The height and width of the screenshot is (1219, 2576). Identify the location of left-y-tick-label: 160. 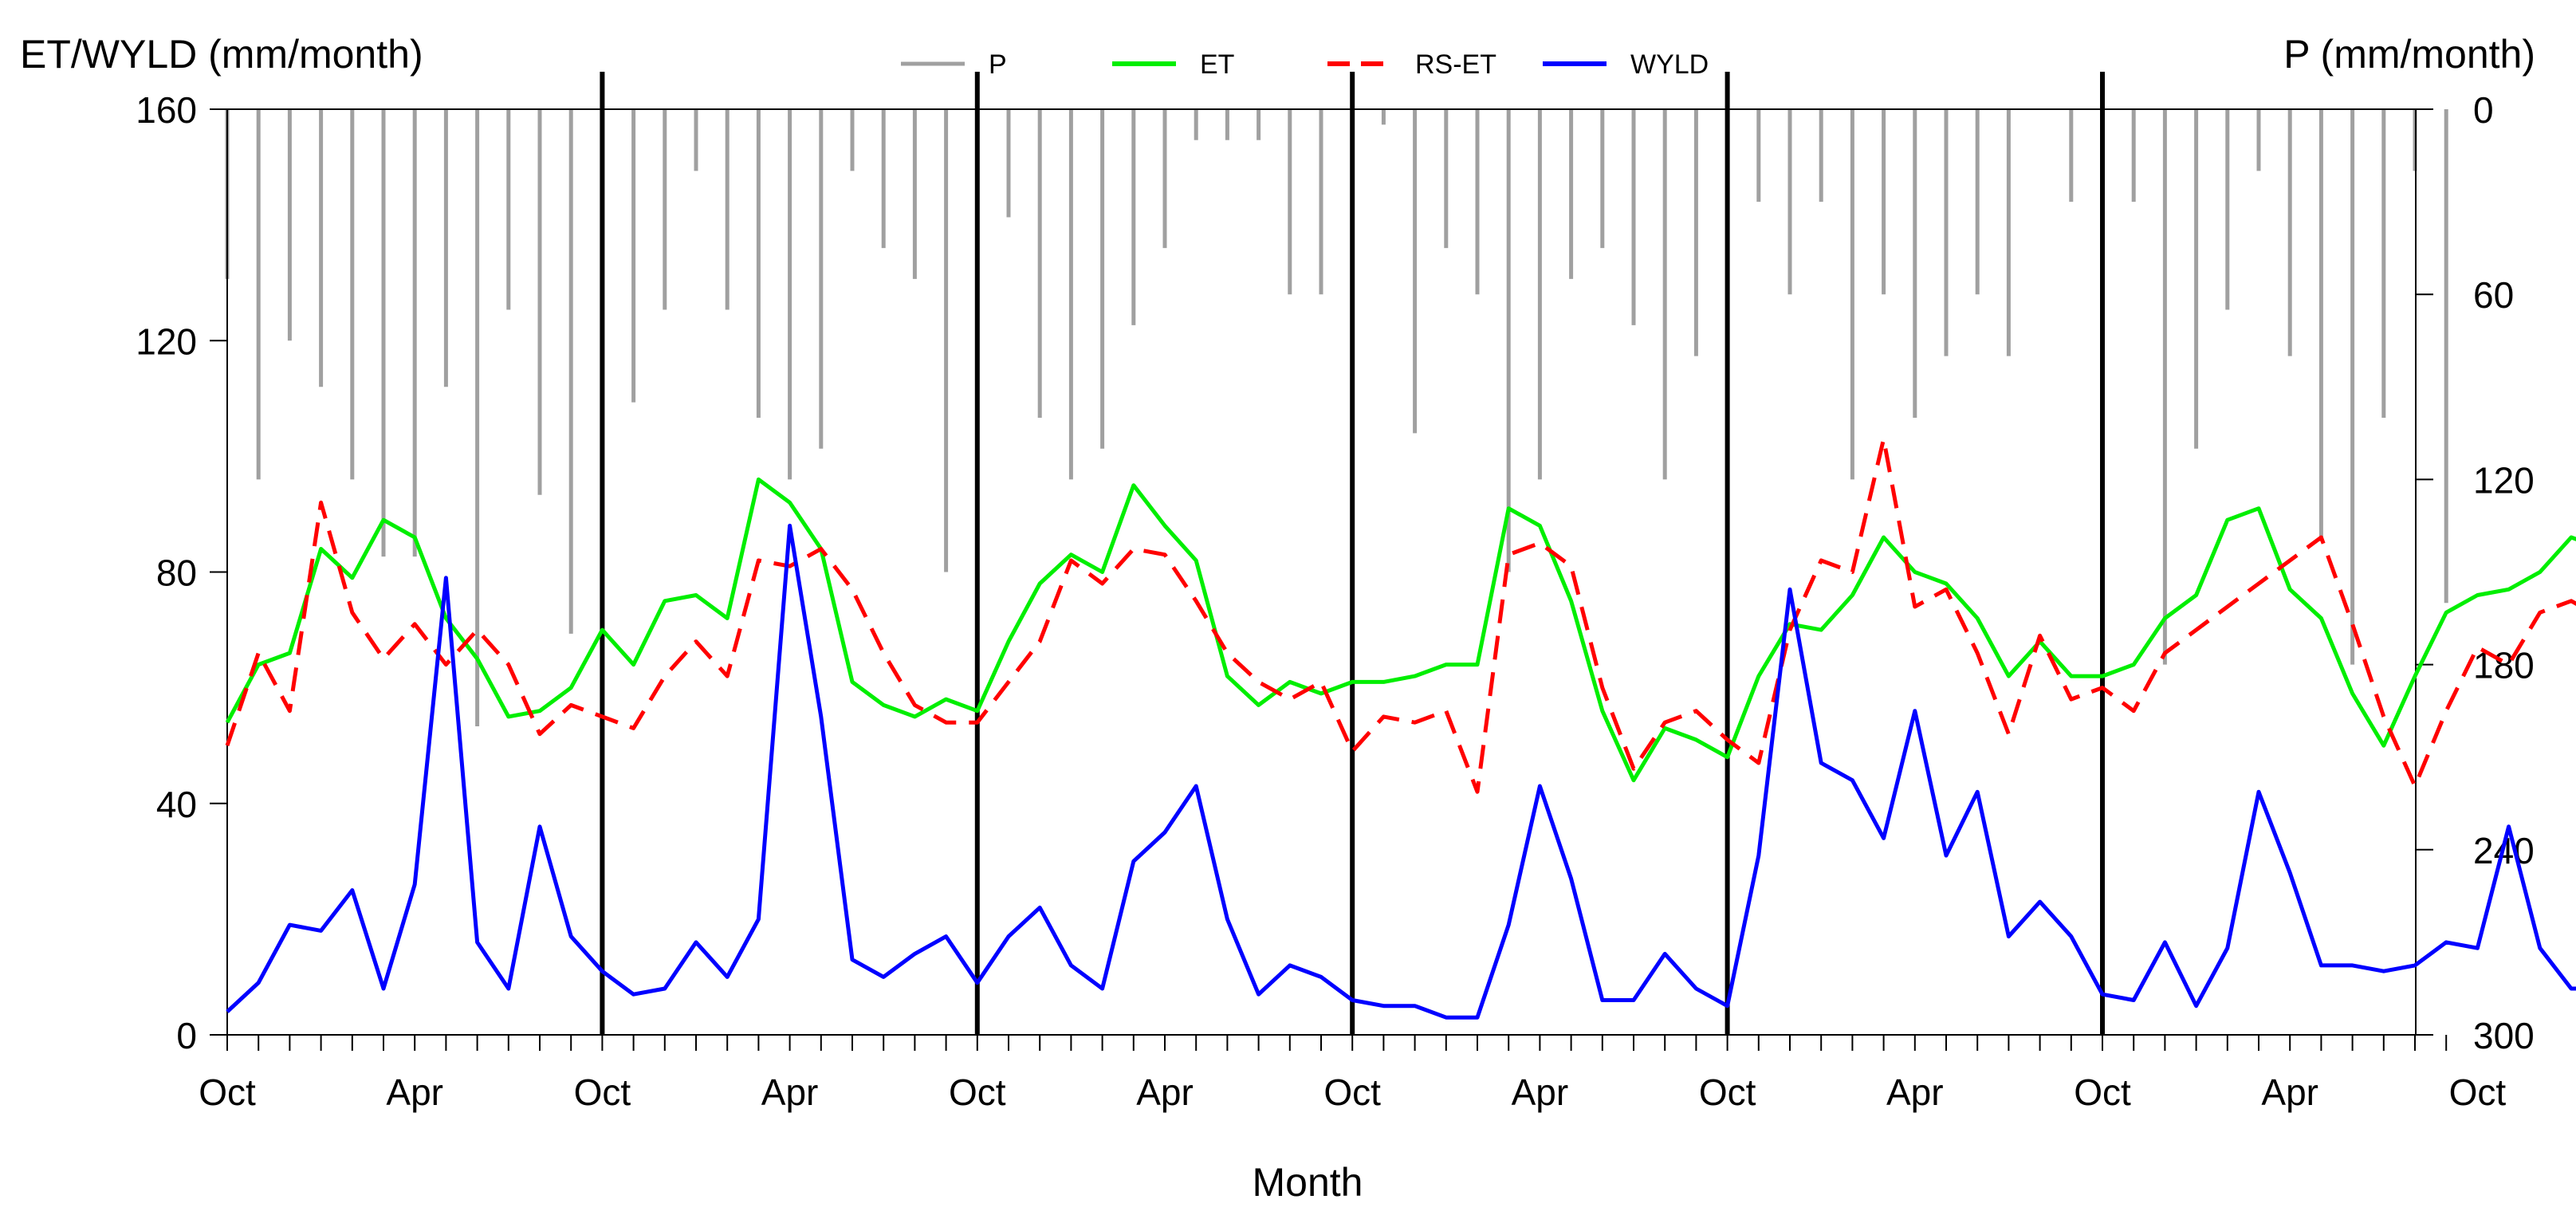
(166, 110).